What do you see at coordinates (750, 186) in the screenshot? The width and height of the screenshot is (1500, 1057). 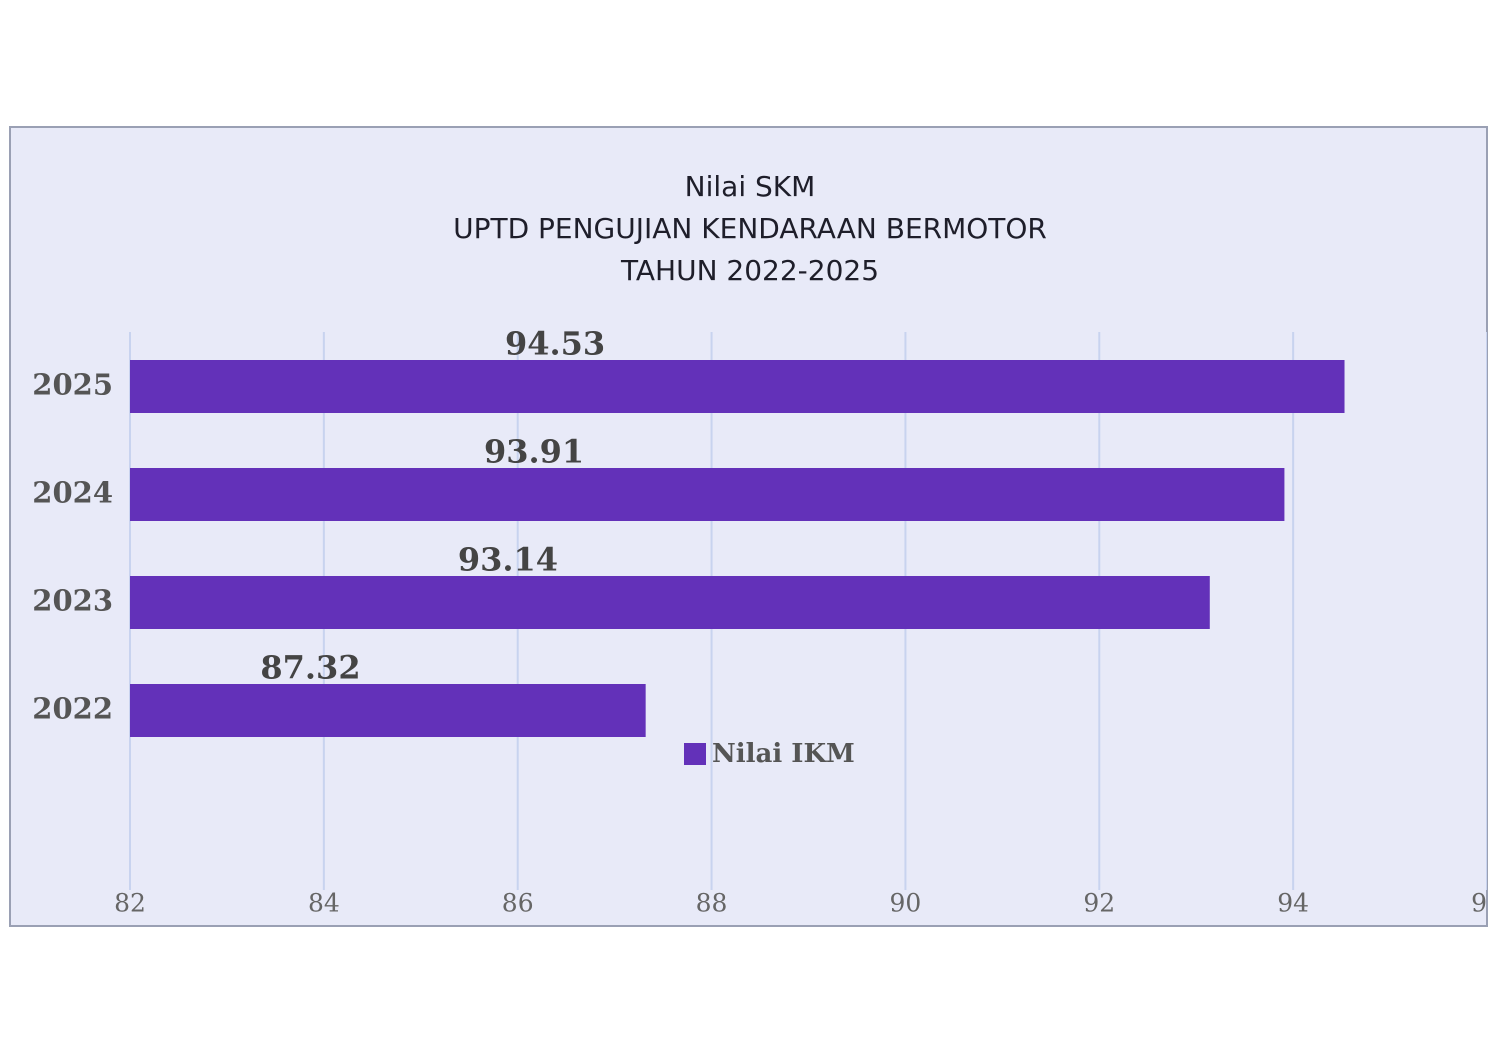 I see `chart-title: Nilai SKM` at bounding box center [750, 186].